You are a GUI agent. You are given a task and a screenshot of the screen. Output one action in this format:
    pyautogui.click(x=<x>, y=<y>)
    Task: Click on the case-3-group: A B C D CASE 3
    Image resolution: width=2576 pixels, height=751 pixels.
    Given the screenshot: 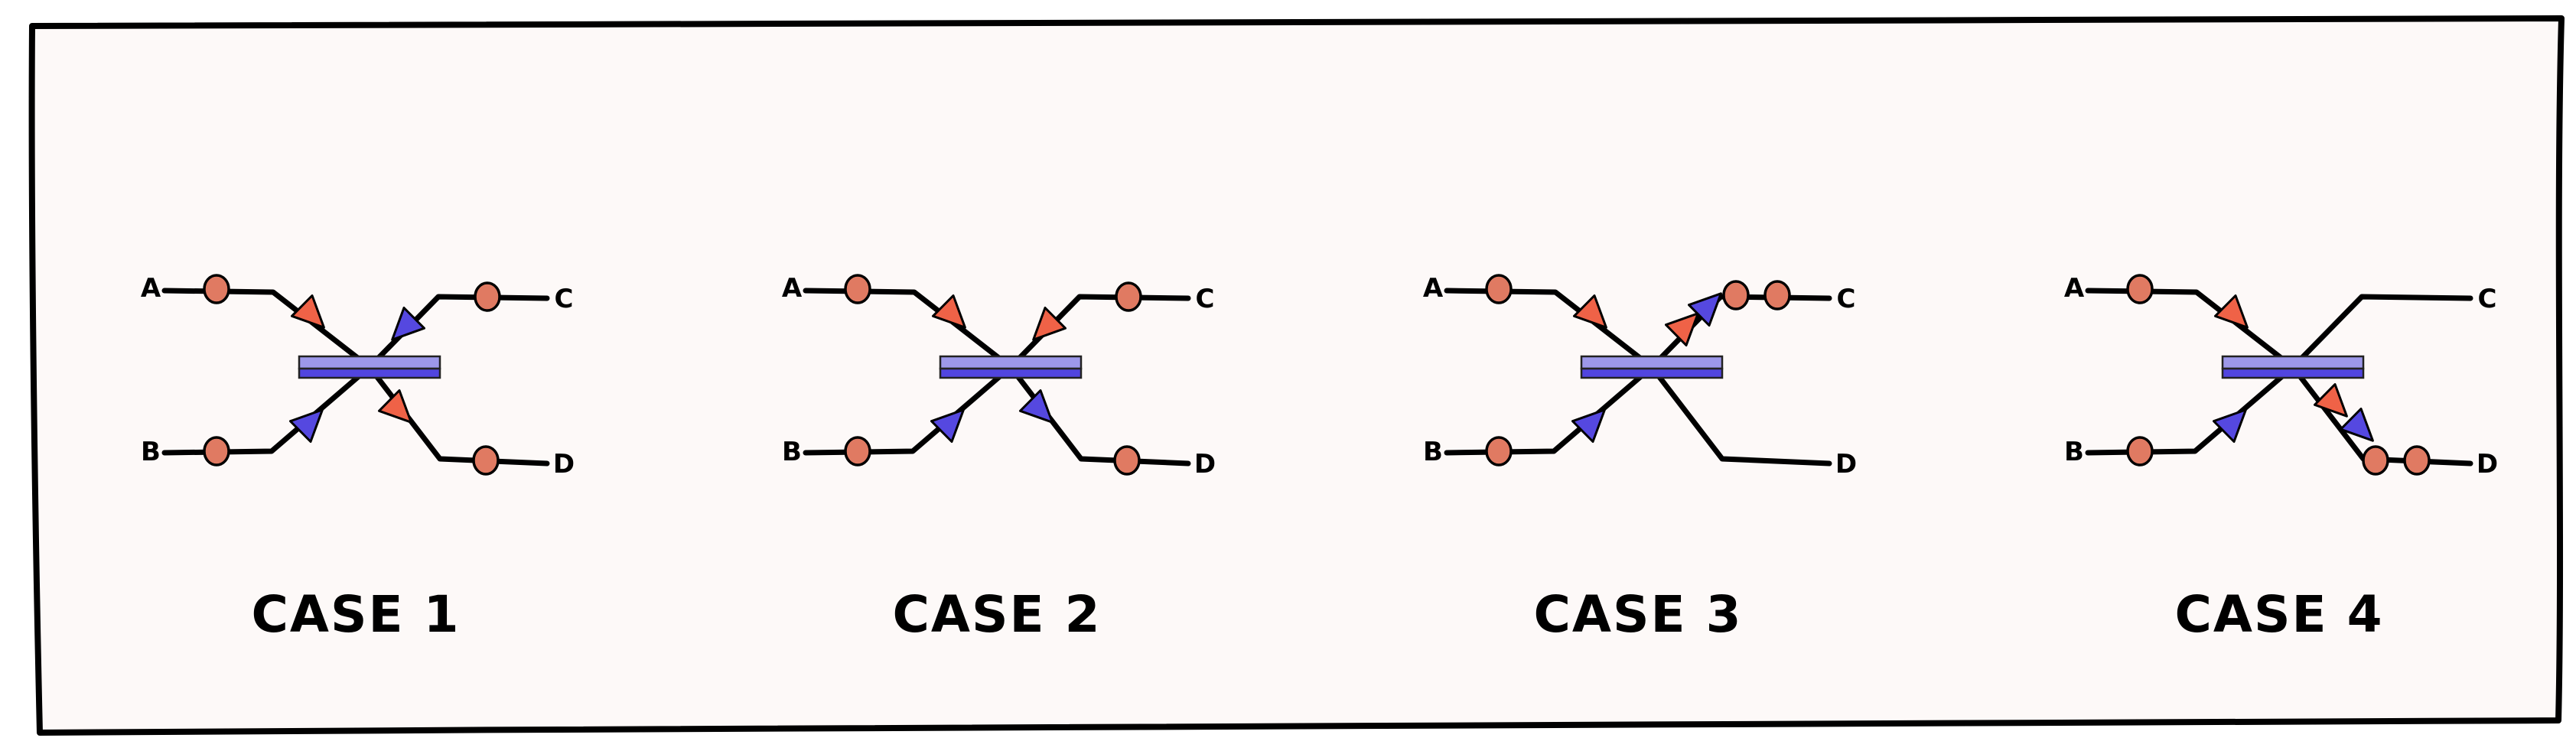 What is the action you would take?
    pyautogui.click(x=1640, y=458)
    